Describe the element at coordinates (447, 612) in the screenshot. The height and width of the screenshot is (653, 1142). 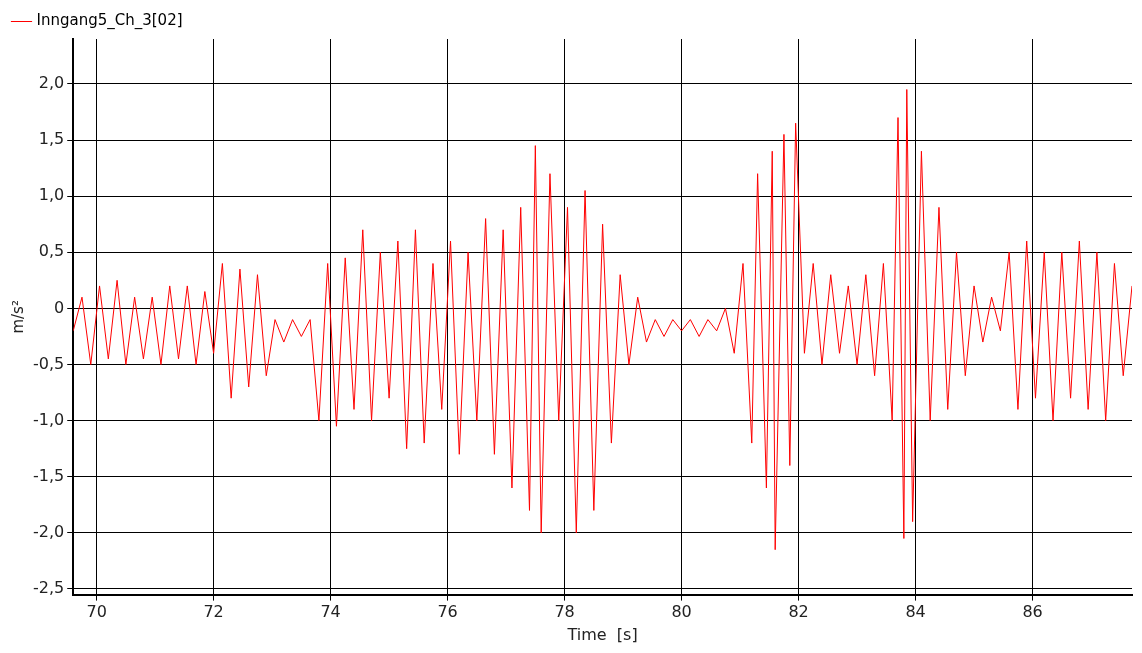
I see `x-tick-label: 76` at that location.